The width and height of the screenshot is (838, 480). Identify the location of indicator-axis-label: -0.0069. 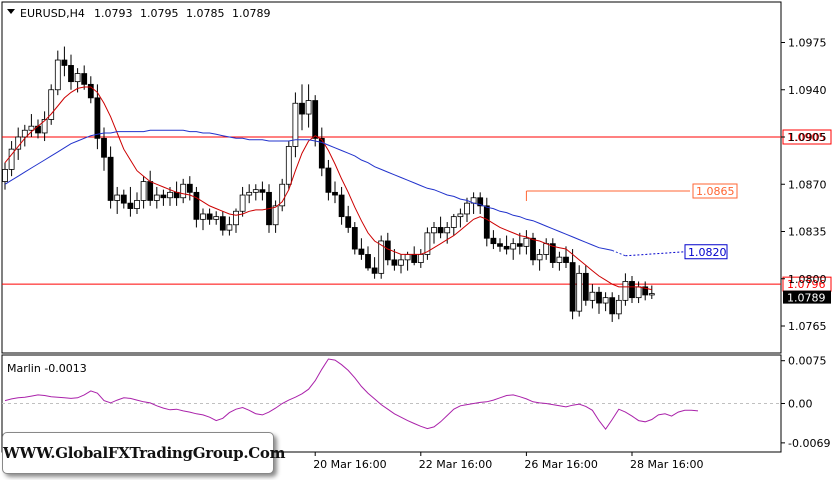
(809, 443).